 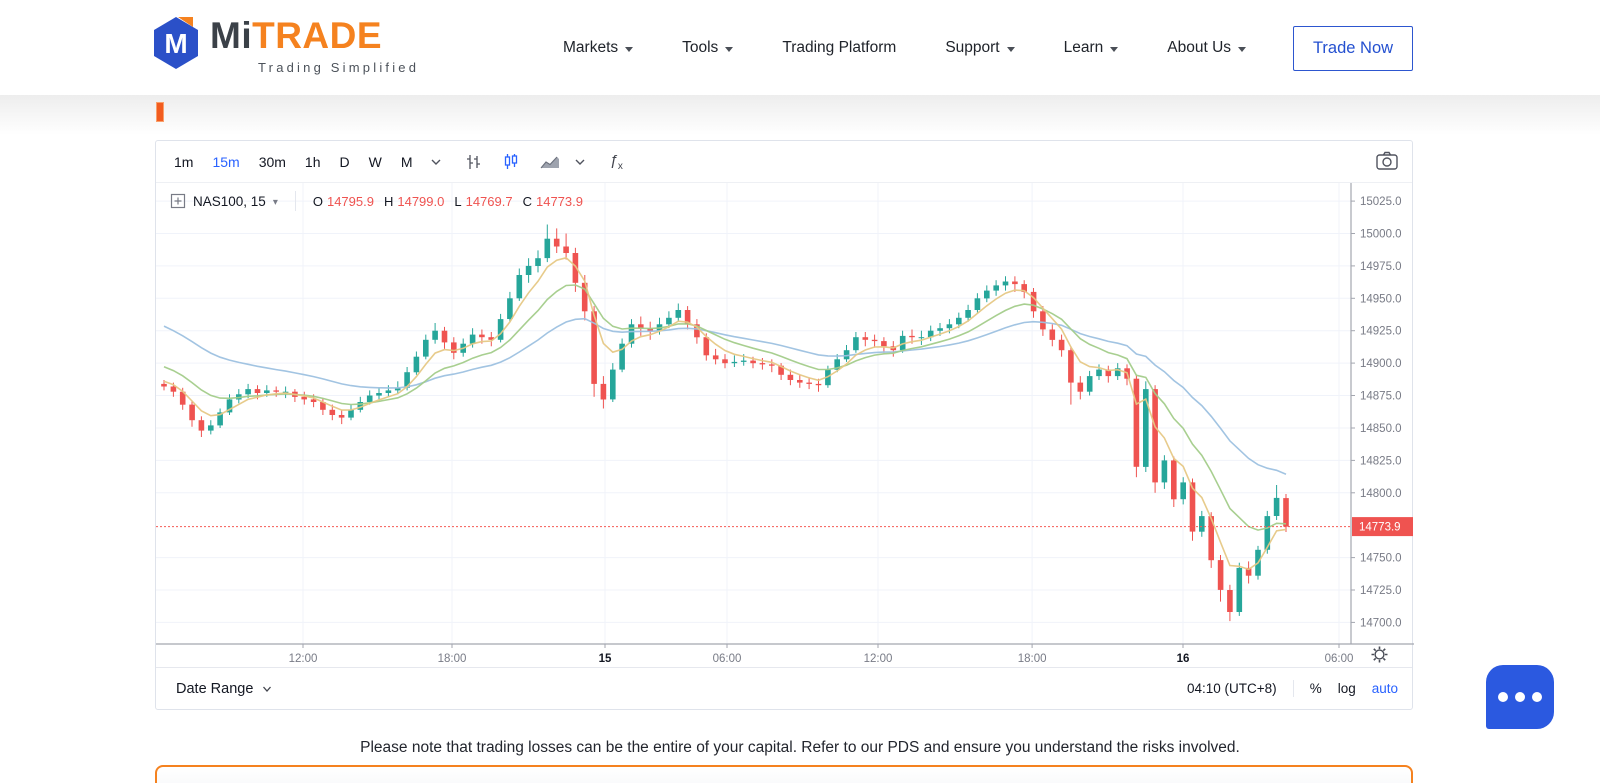 I want to click on footer-divider, so click(x=1293, y=688).